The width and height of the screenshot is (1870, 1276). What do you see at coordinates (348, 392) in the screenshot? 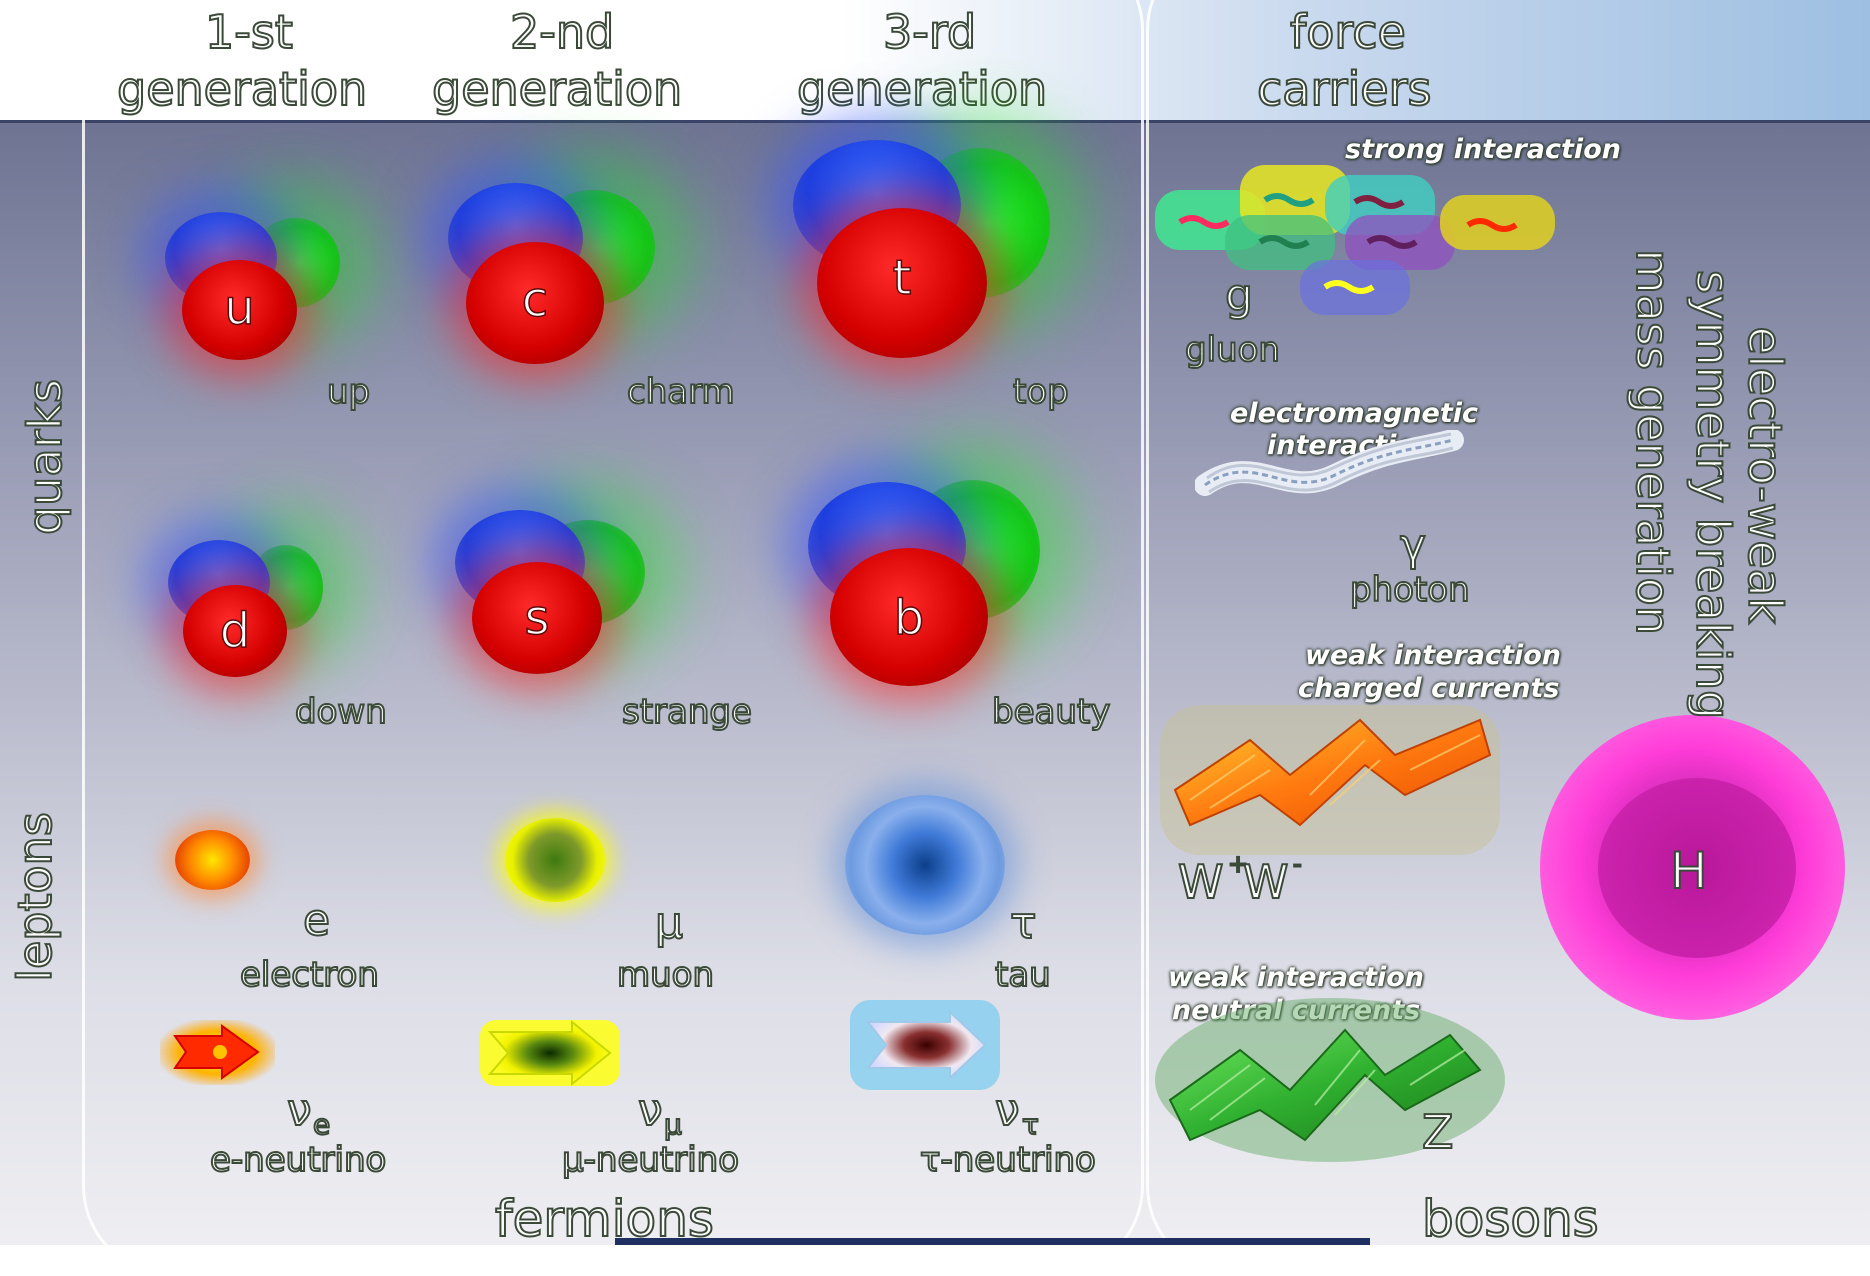
I see `up-name: up` at bounding box center [348, 392].